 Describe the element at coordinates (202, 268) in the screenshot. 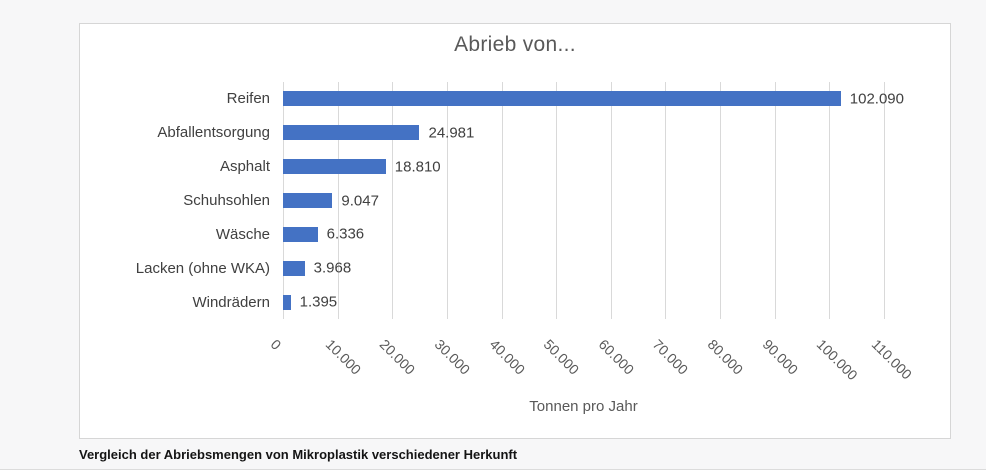

I see `category-label: Lacken (ohne WKA)` at that location.